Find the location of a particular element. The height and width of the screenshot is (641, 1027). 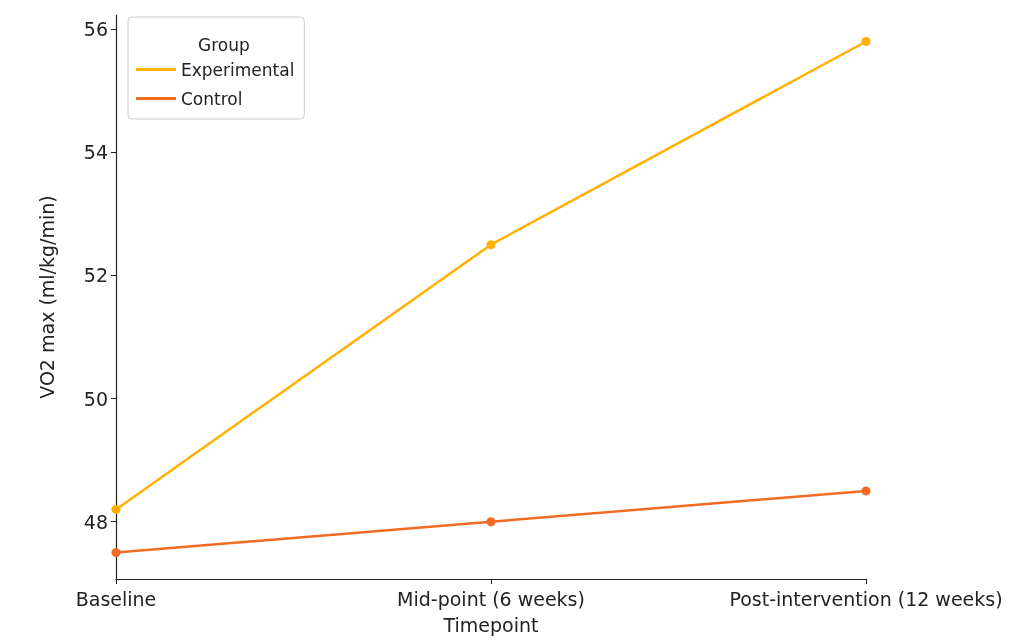

legend-title: Group is located at coordinates (224, 44).